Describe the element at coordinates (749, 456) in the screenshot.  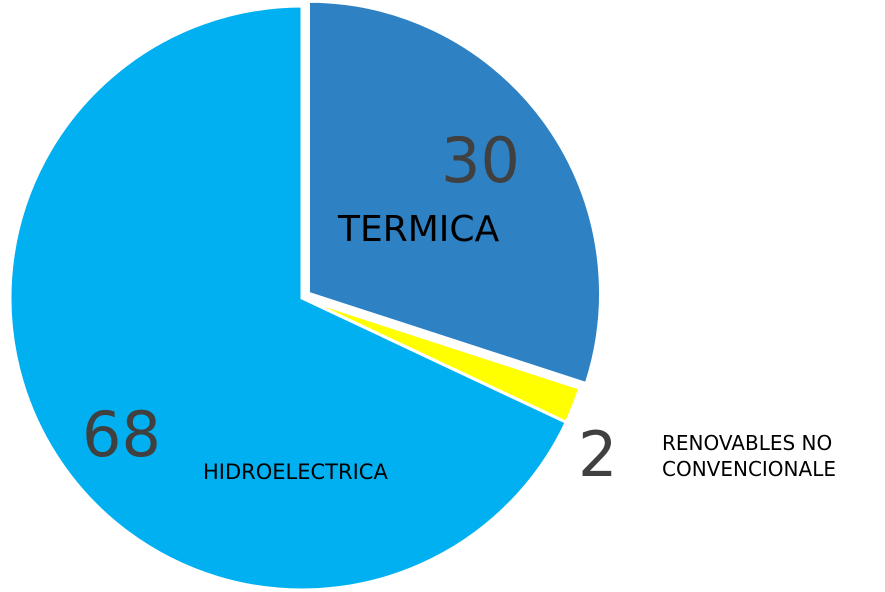
I see `category-label: RENOVABLES NO CONVENCIONALE` at that location.